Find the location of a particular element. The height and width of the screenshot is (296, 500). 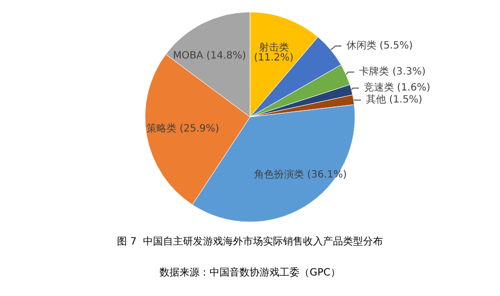

data-label: (11.2%) is located at coordinates (274, 58).